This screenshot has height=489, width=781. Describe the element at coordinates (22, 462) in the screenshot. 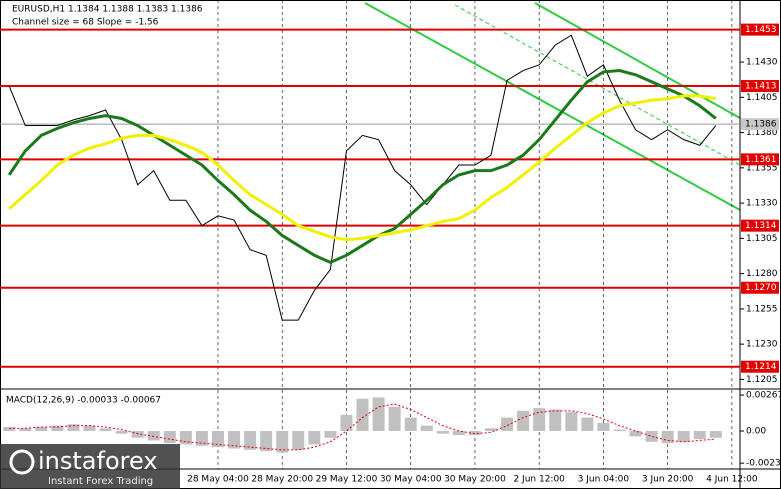

I see `logo-icon` at that location.